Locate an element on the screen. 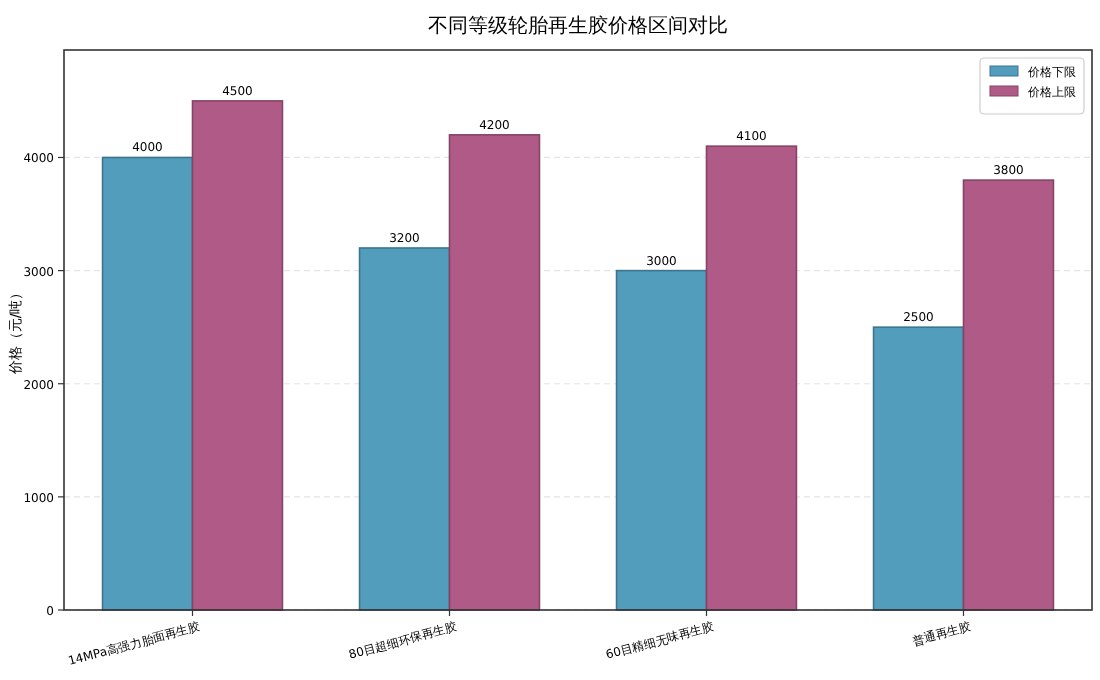 The width and height of the screenshot is (1100, 680). chart-title: 不同等级轮胎再生胶价格区间对比 is located at coordinates (578, 26).